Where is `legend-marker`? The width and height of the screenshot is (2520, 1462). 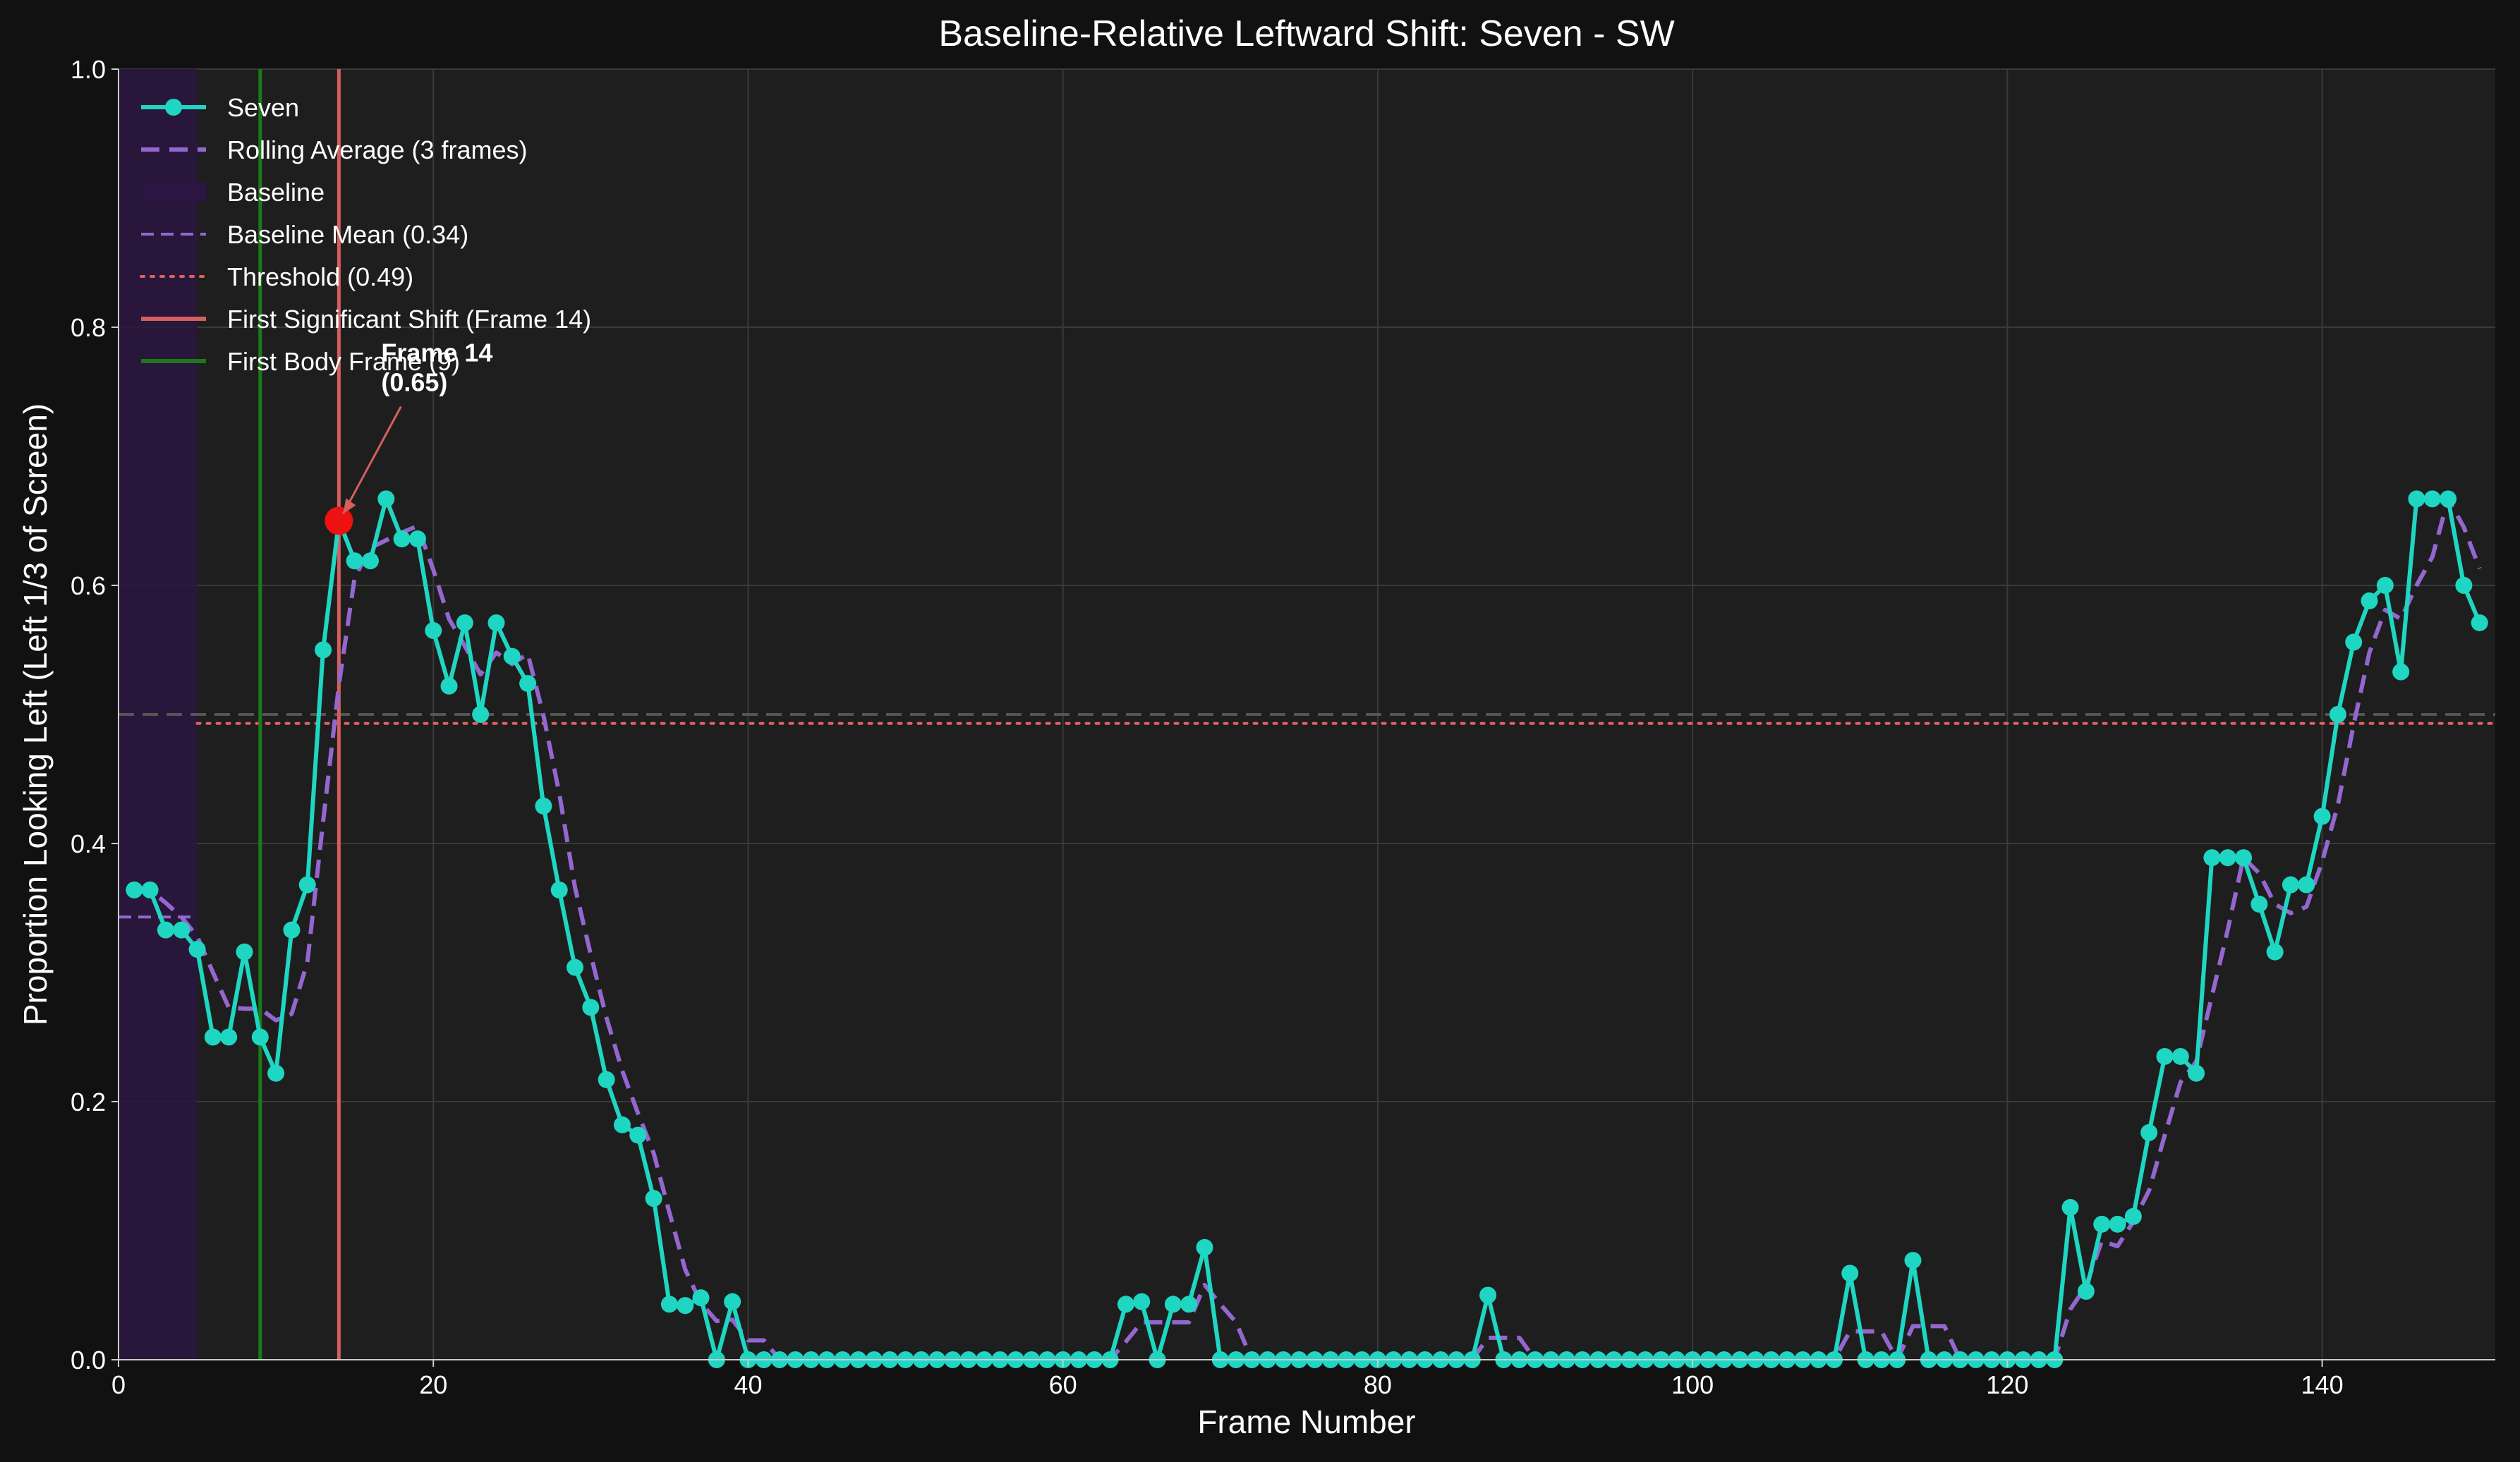 legend-marker is located at coordinates (174, 107).